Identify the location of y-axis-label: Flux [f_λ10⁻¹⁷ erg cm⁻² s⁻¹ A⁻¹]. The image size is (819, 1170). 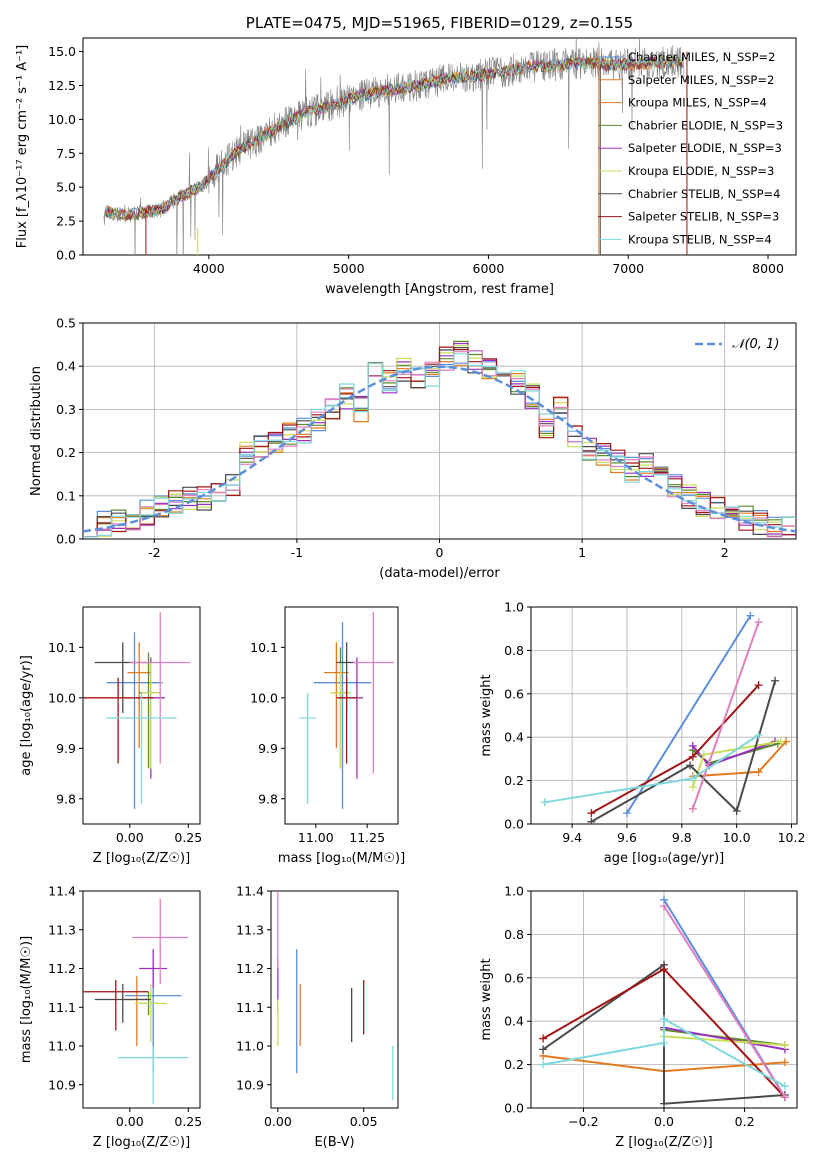
(22, 147).